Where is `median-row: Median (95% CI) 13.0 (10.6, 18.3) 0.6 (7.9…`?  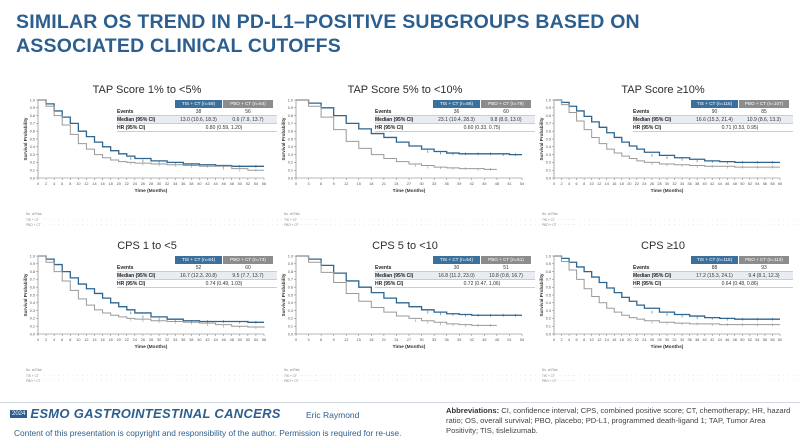 median-row: Median (95% CI) 13.0 (10.6, 18.3) 0.6 (7.9… is located at coordinates (197, 120).